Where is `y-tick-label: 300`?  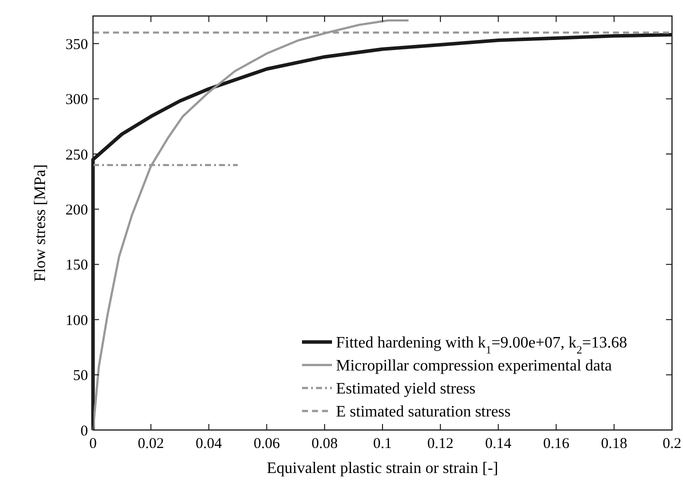
y-tick-label: 300 is located at coordinates (77, 100).